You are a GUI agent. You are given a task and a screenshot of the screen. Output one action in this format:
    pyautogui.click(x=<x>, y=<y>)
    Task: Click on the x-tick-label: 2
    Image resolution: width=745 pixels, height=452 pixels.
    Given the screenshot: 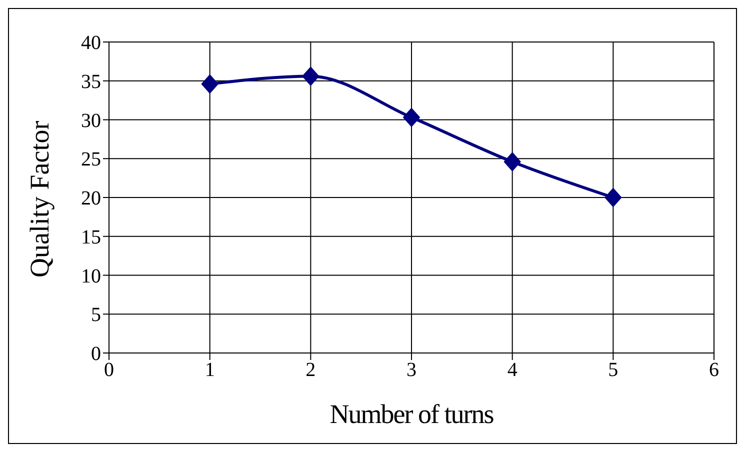 What is the action you would take?
    pyautogui.click(x=311, y=370)
    